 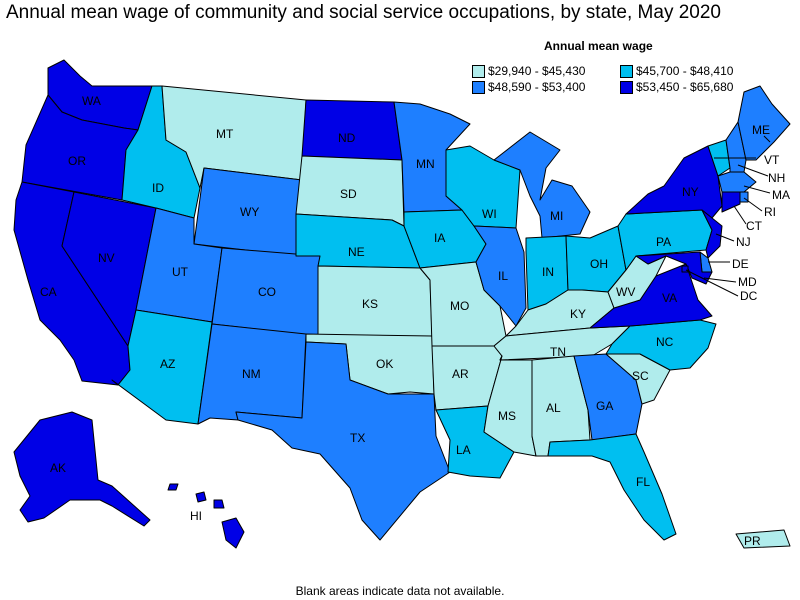 What do you see at coordinates (640, 376) in the screenshot?
I see `label-sc: SC` at bounding box center [640, 376].